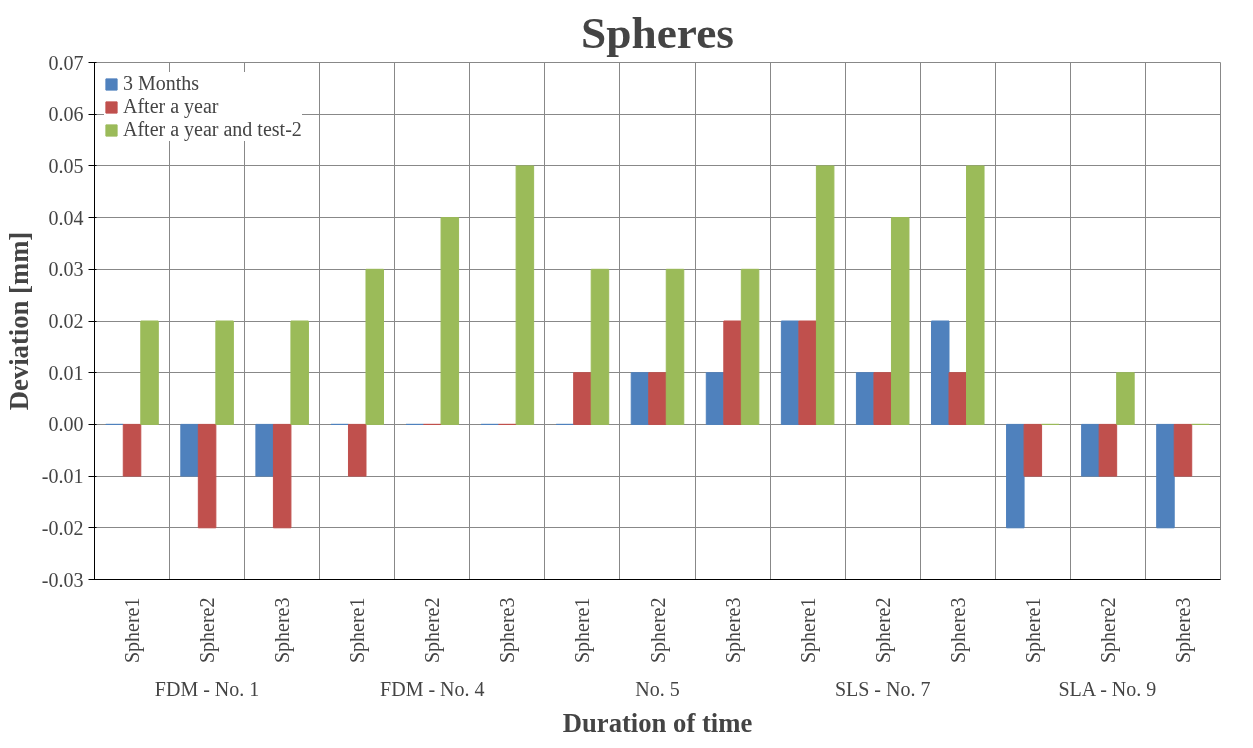  I want to click on text: FDM - No. 1, so click(207, 688).